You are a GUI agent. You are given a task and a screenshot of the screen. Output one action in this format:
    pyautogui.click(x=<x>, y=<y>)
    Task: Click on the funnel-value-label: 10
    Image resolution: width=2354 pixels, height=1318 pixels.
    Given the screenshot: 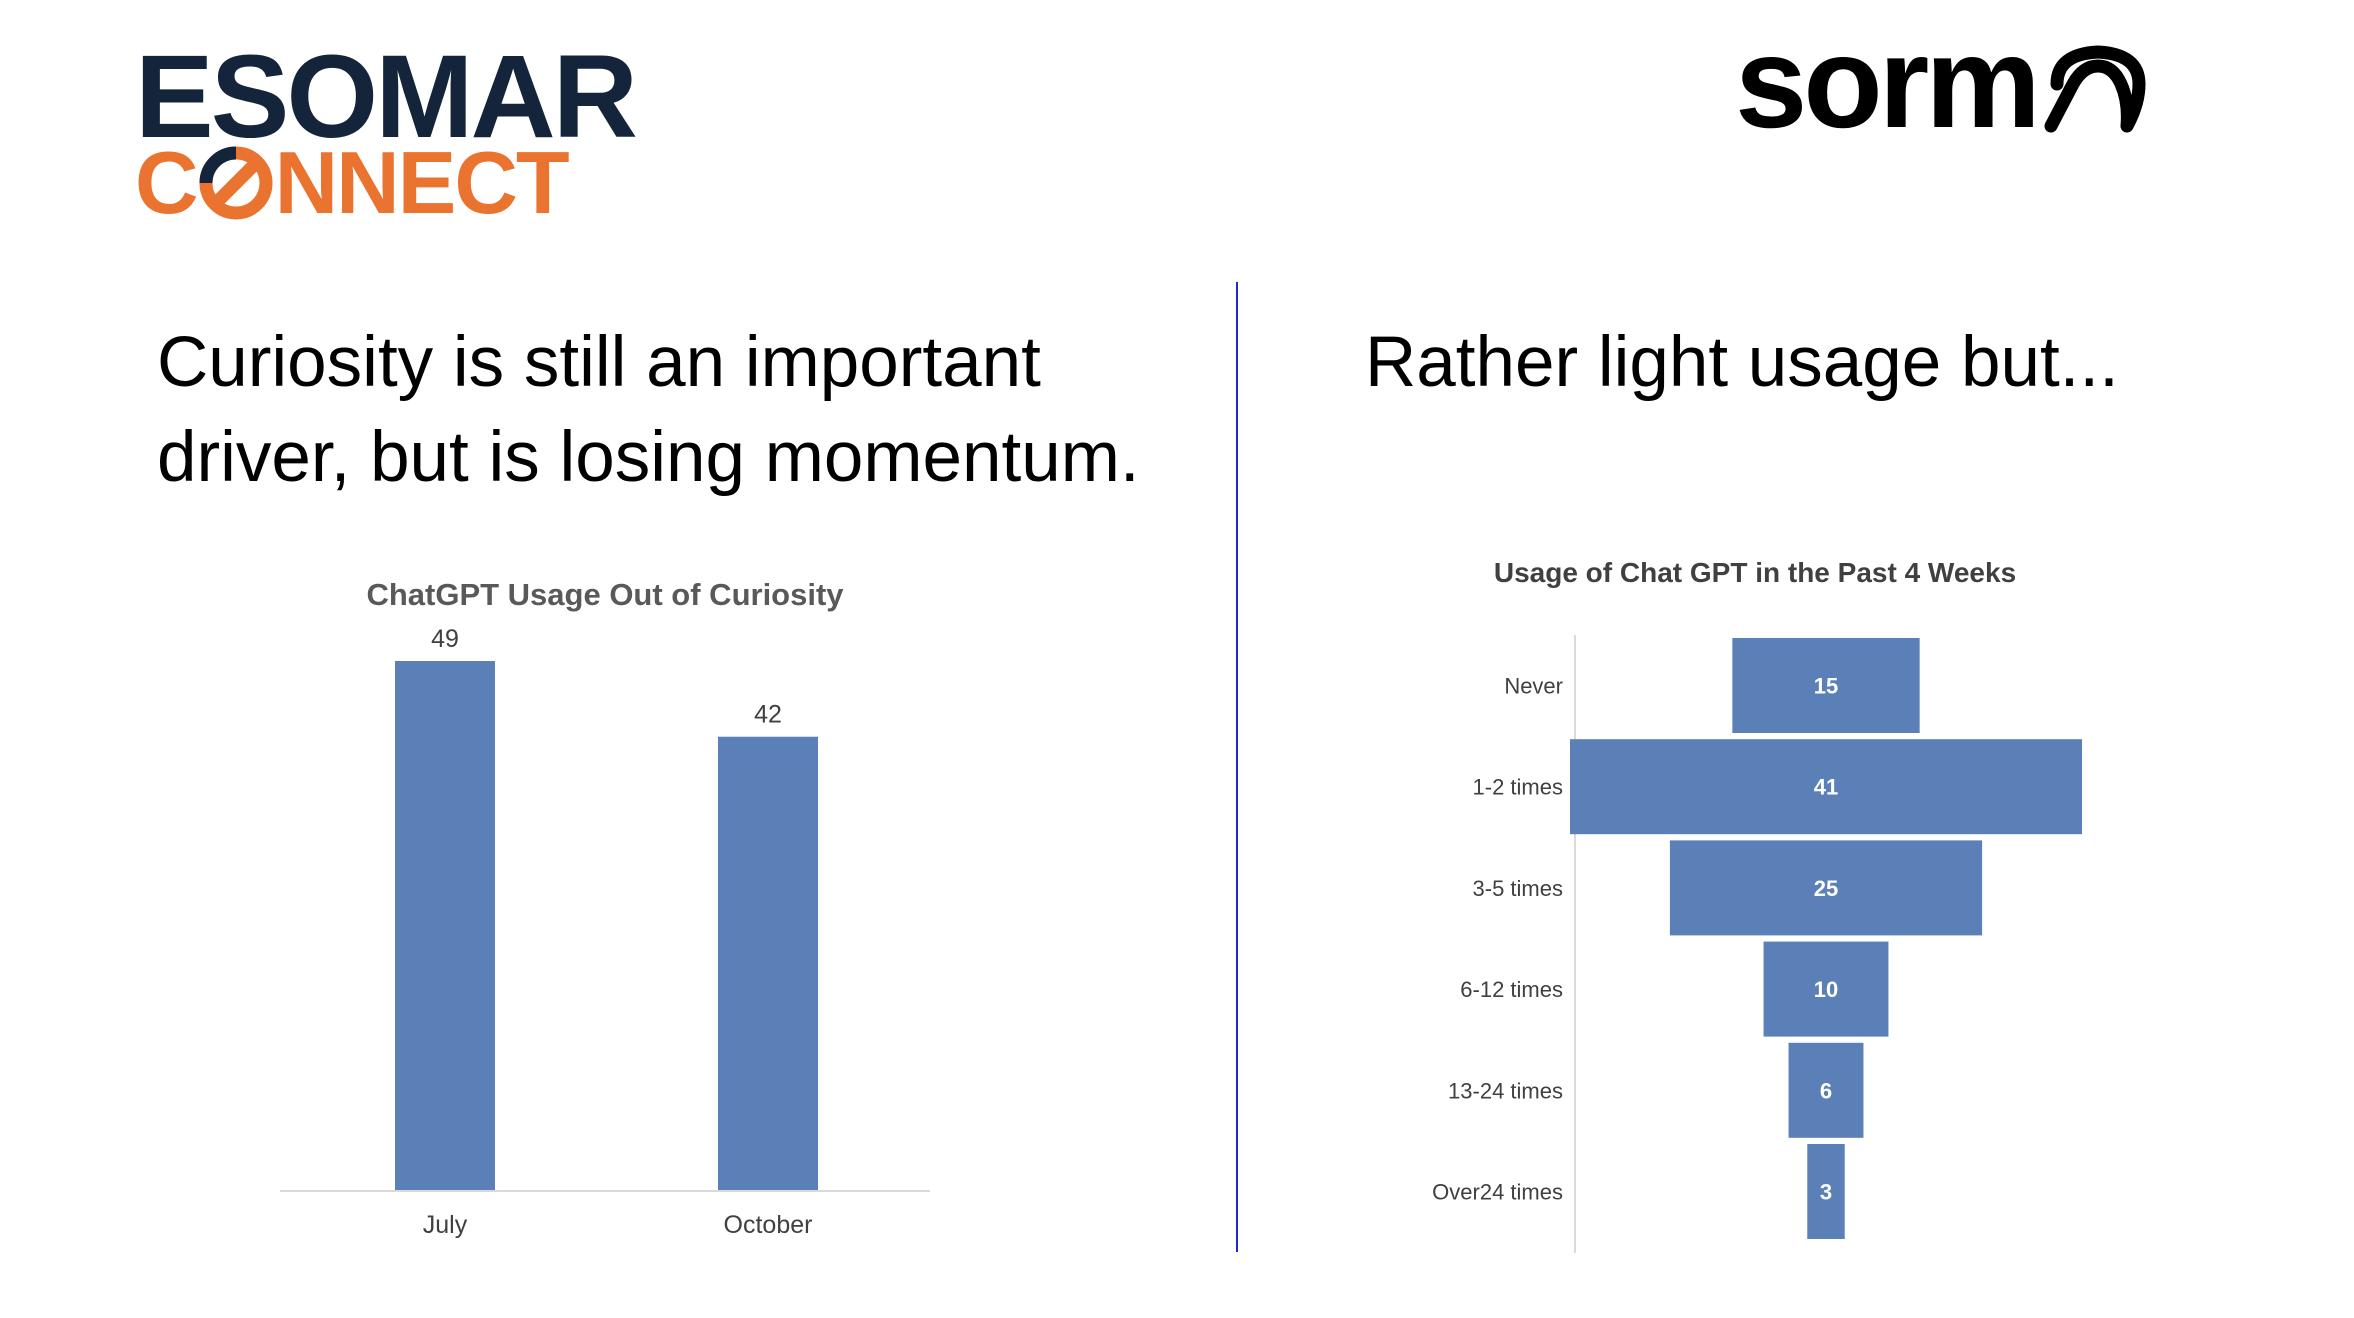 What is the action you would take?
    pyautogui.click(x=1826, y=989)
    